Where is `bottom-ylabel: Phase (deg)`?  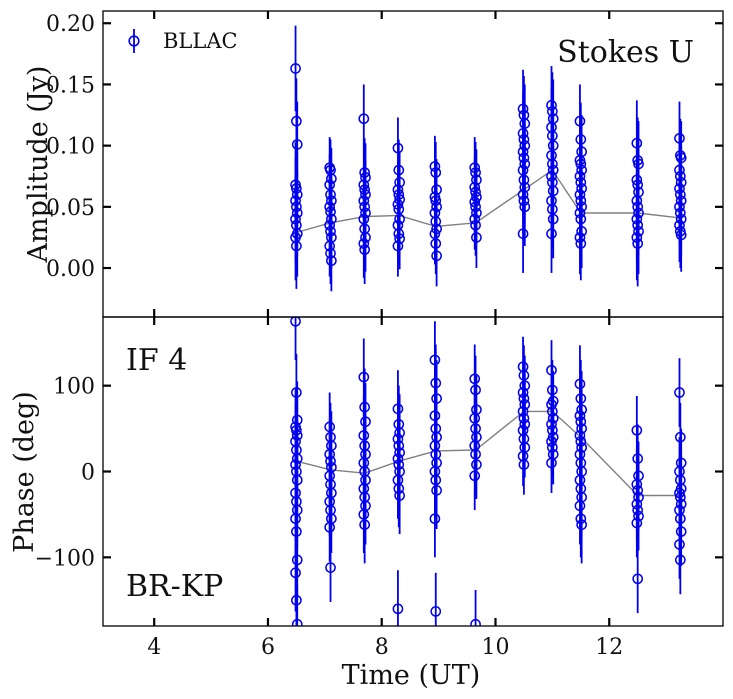
bottom-ylabel: Phase (deg) is located at coordinates (24, 472).